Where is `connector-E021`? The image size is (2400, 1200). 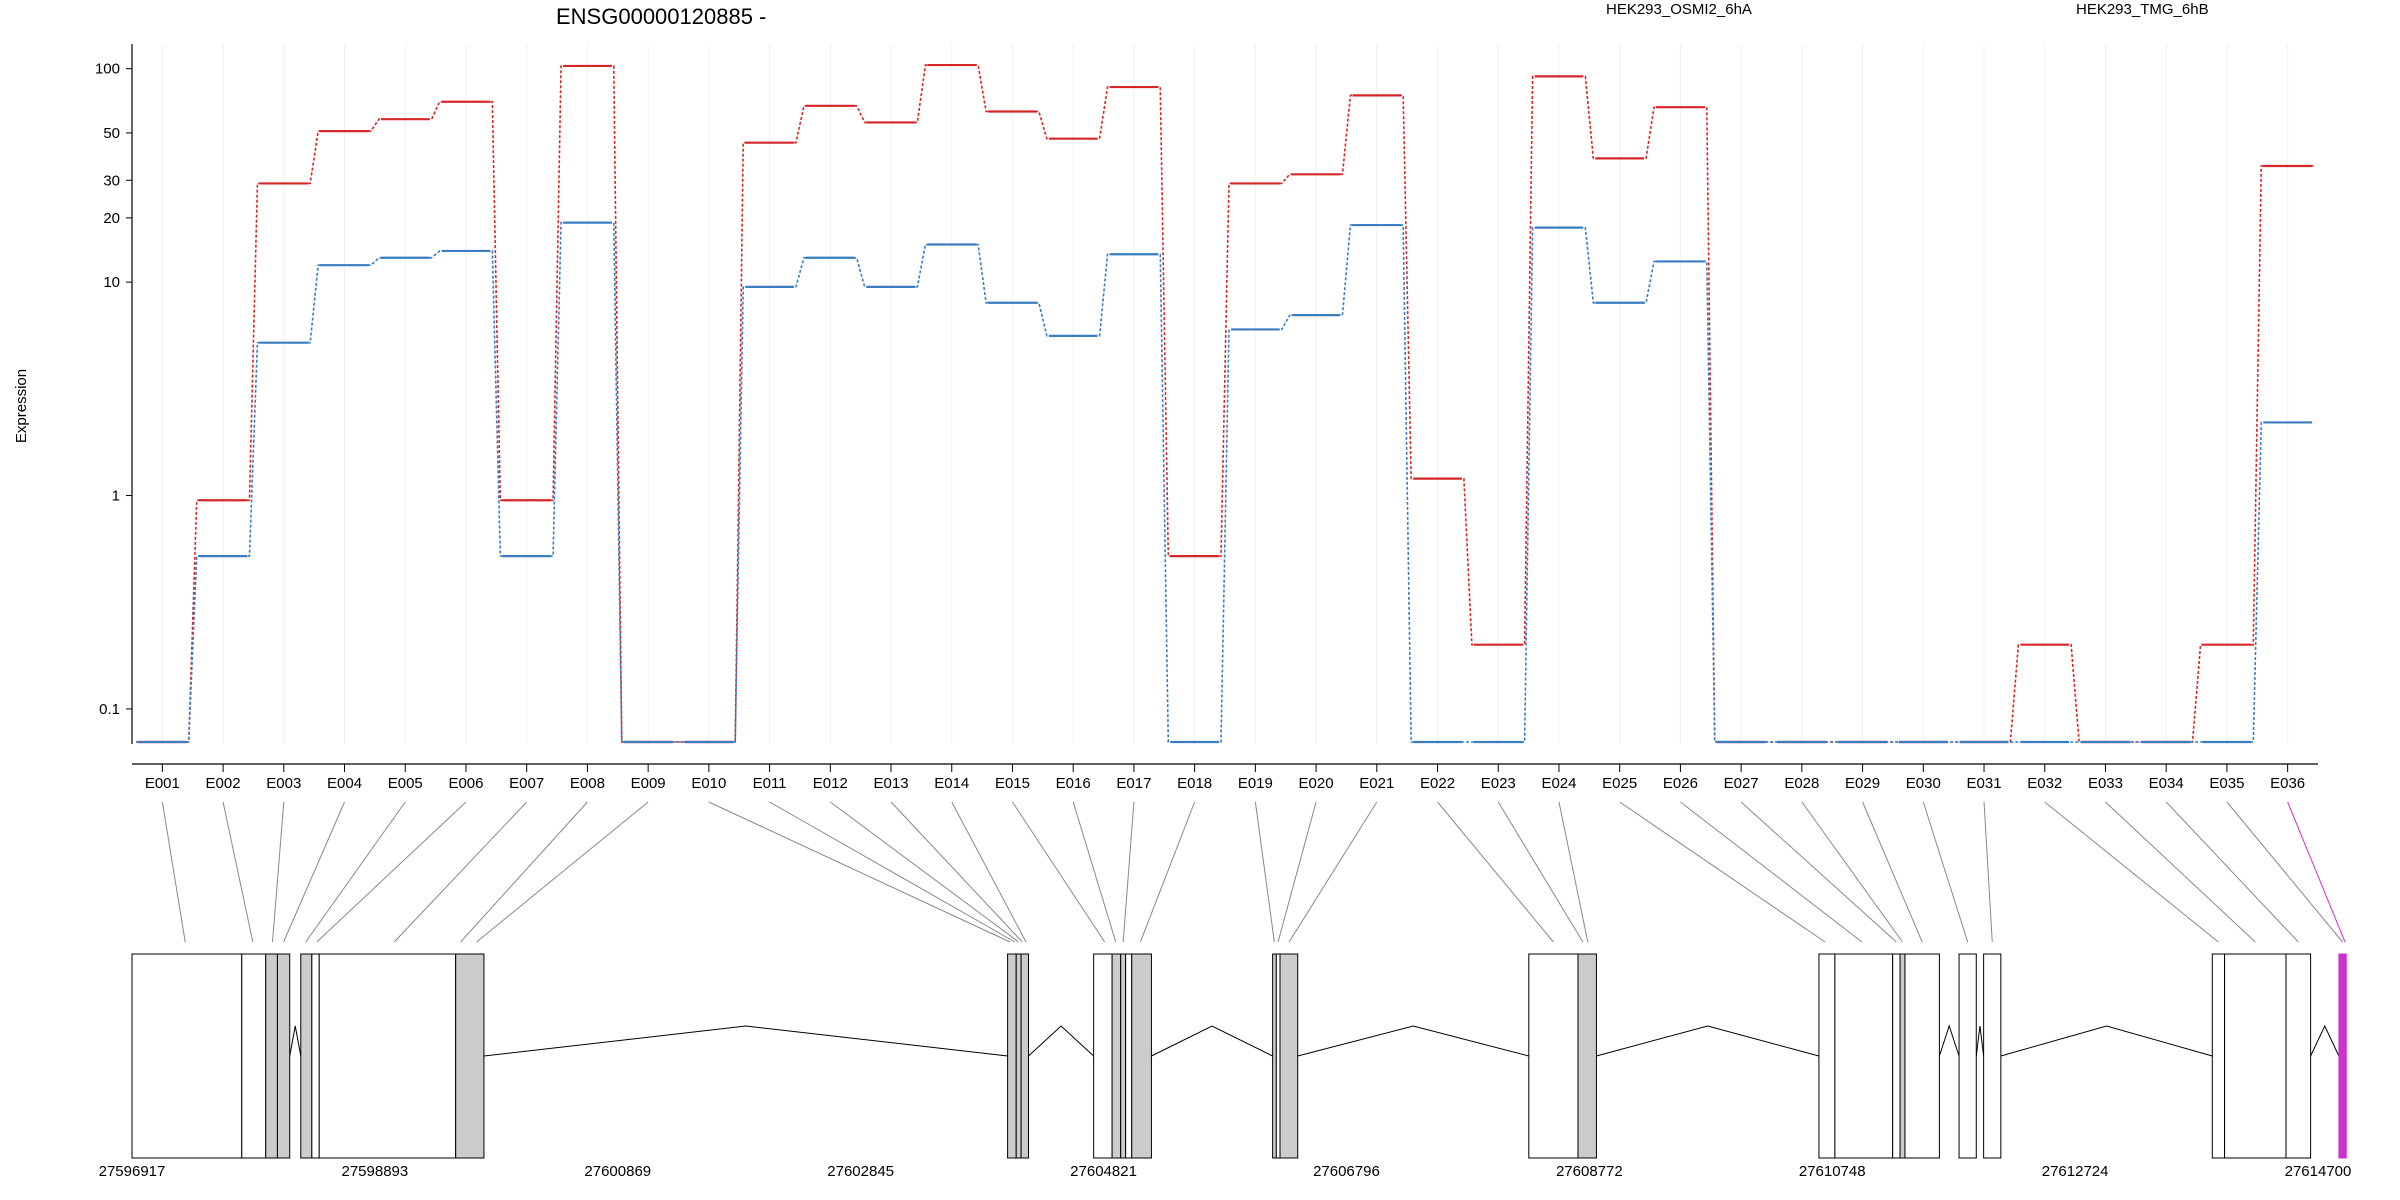
connector-E021 is located at coordinates (1333, 872).